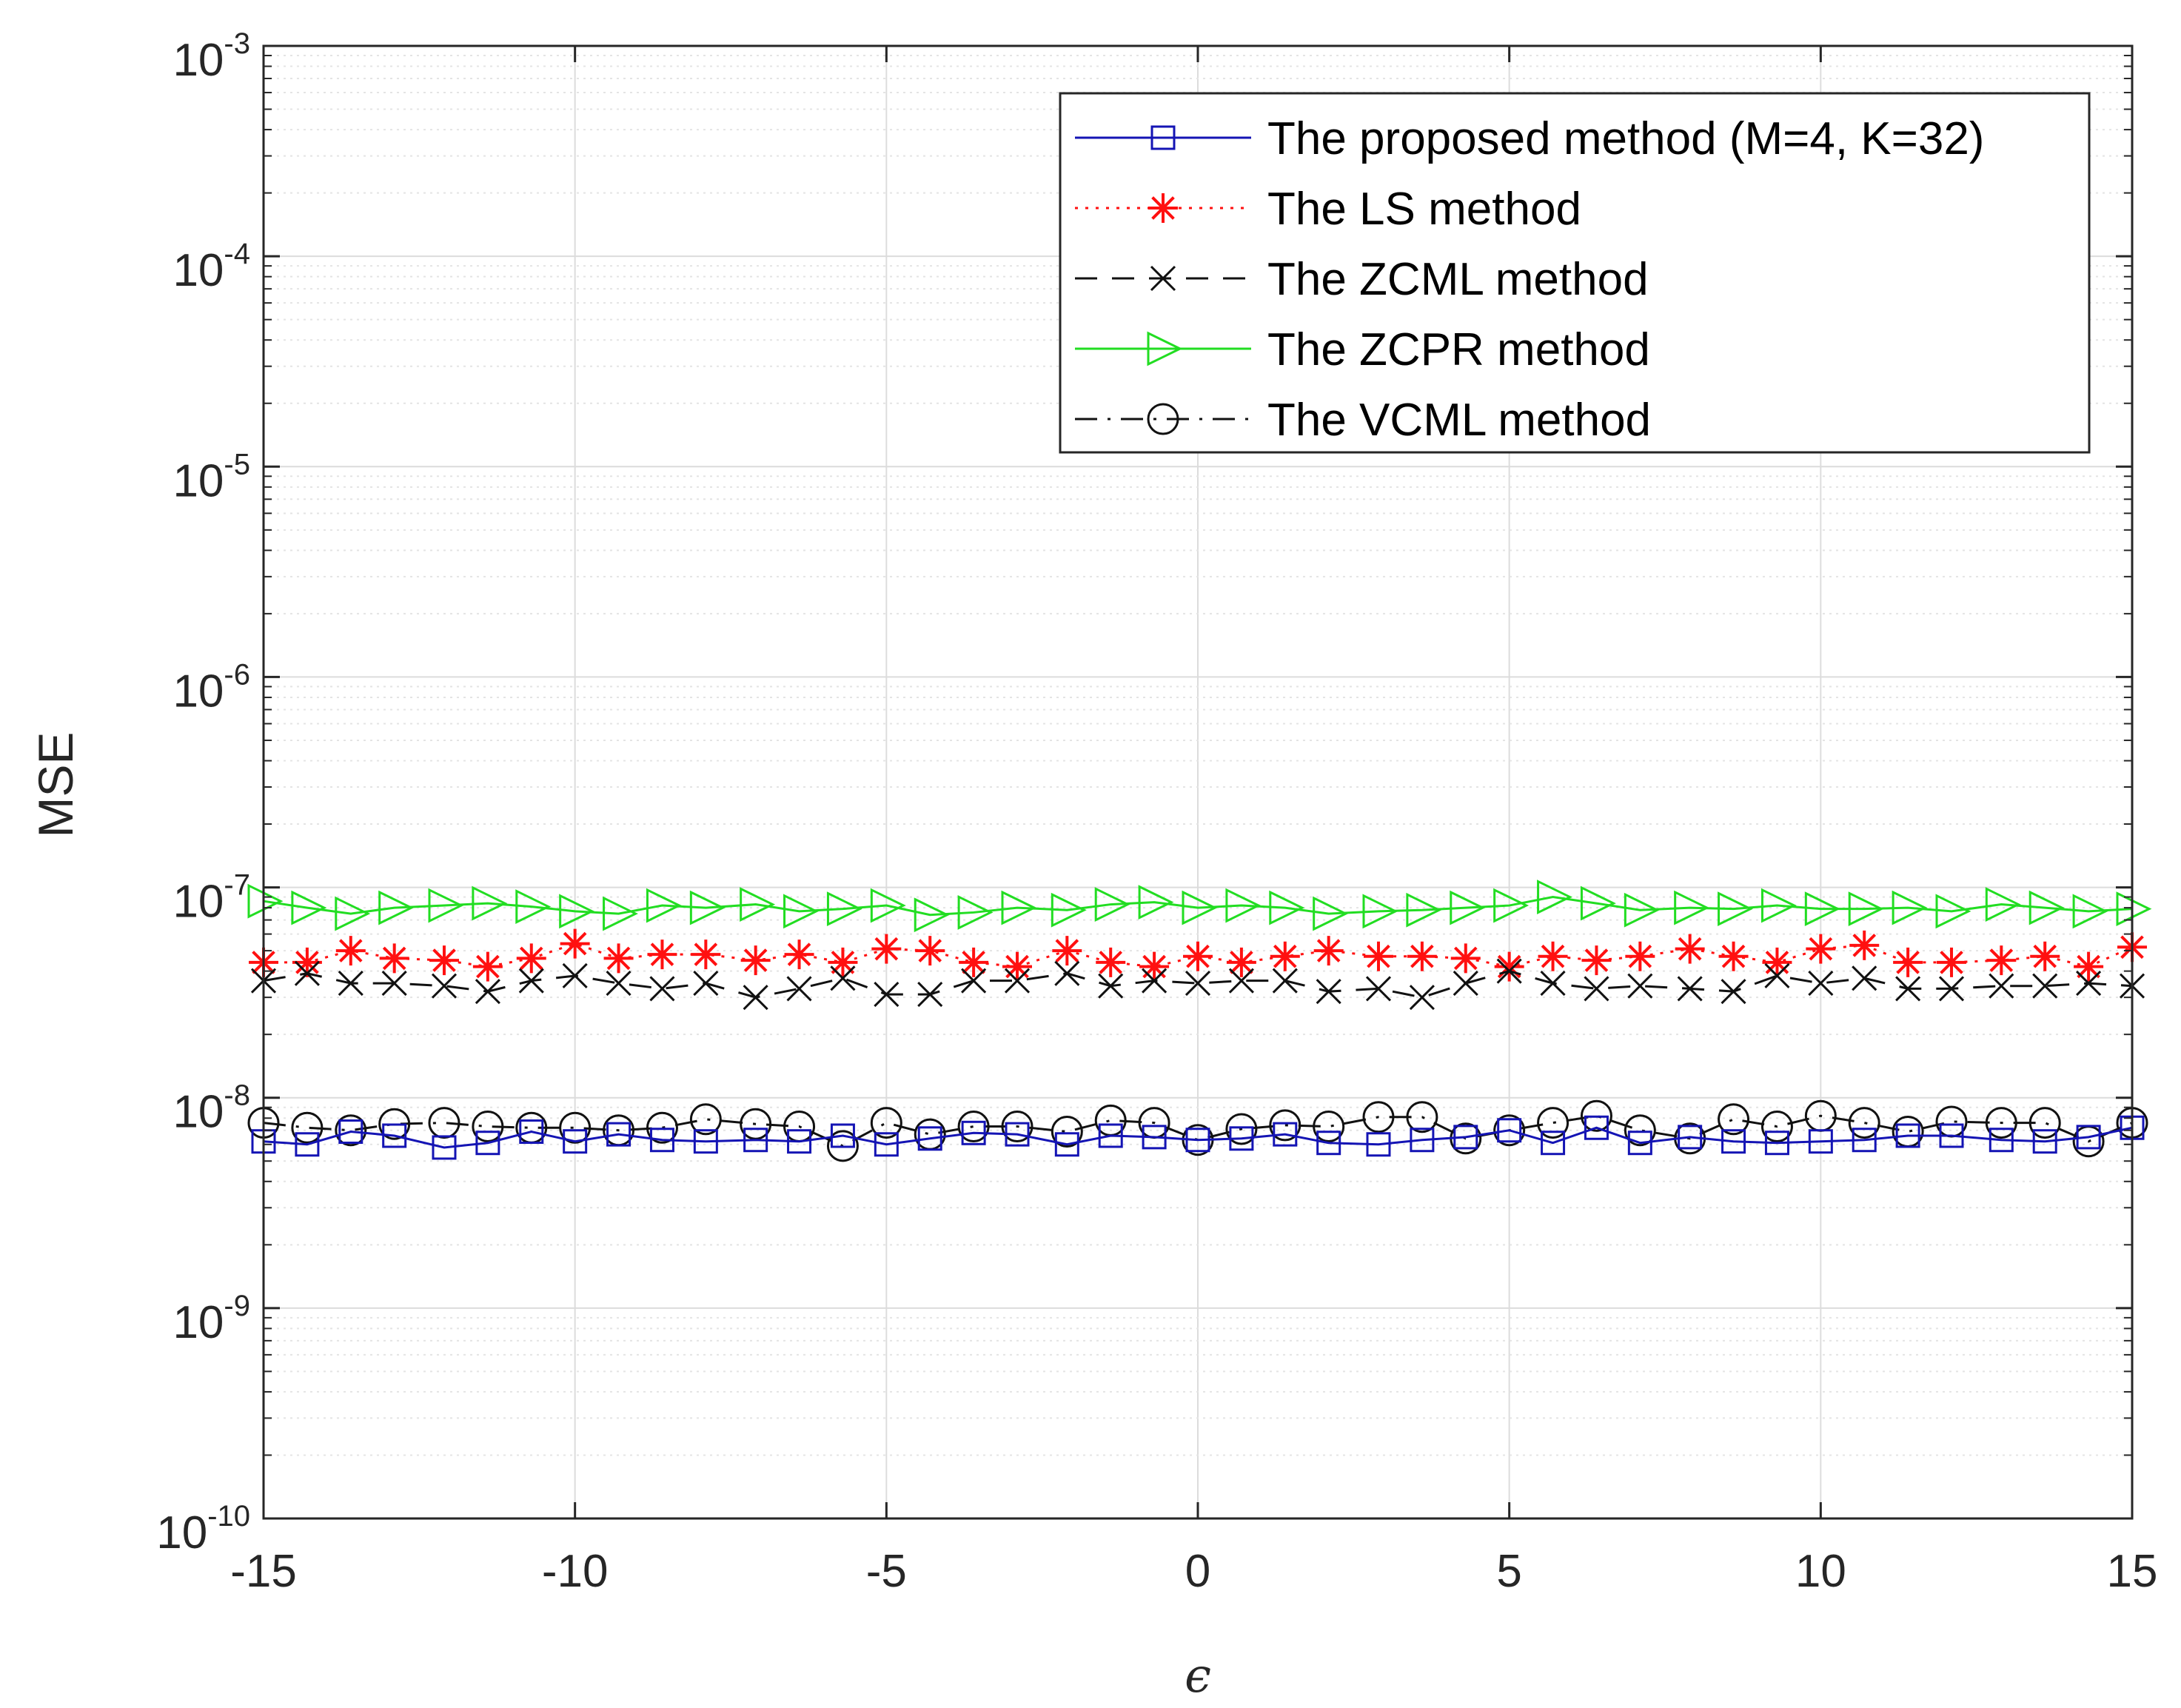 This screenshot has width=2181, height=1708. I want to click on x-tick-labels: -15 -10 -5 0 5 10 15, so click(1193, 1571).